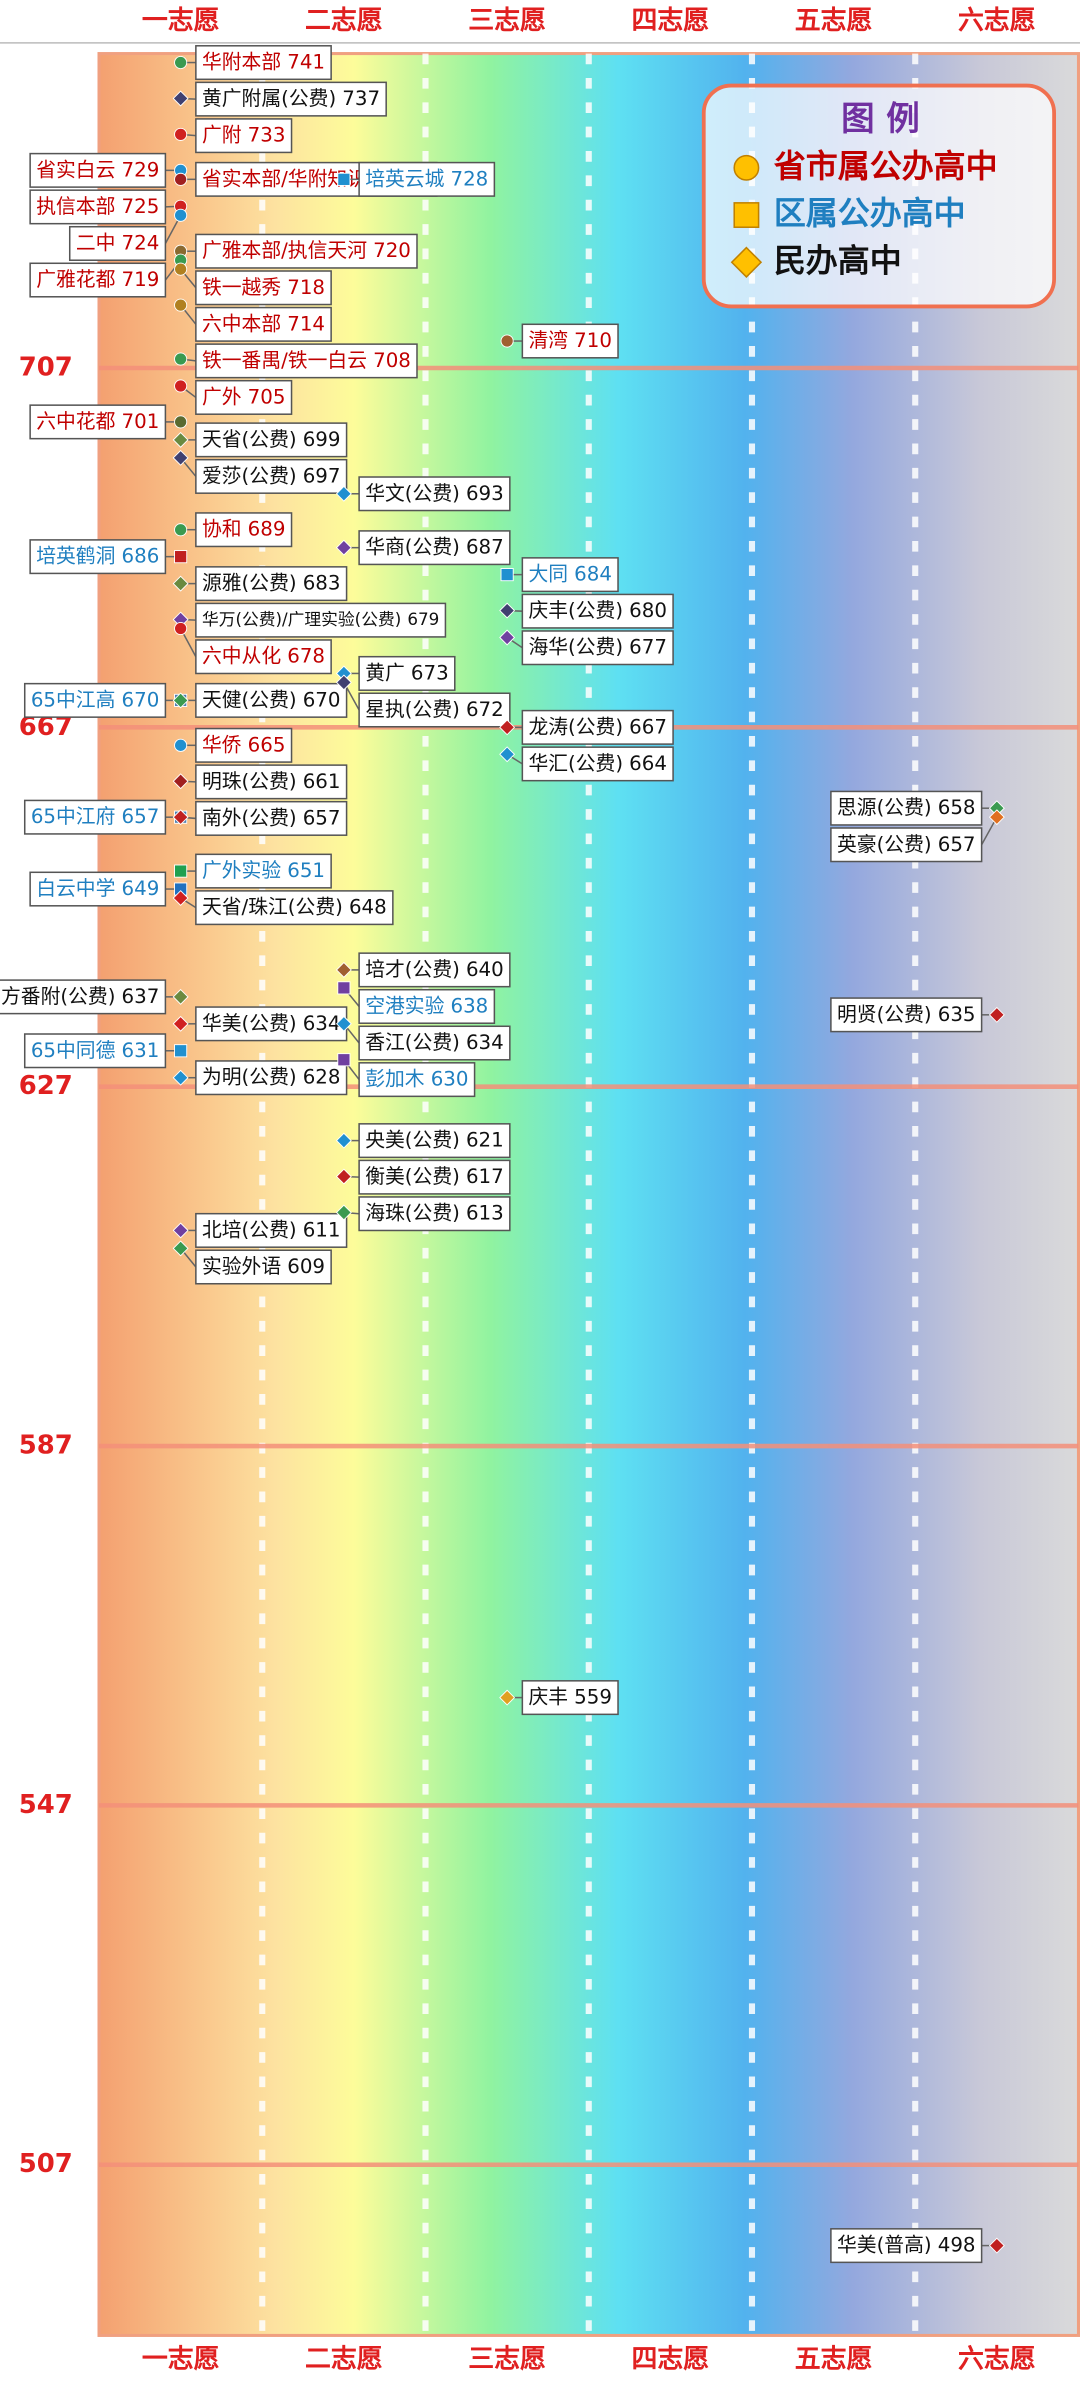  I want to click on label-text: 衡美(公费) 617, so click(434, 1176).